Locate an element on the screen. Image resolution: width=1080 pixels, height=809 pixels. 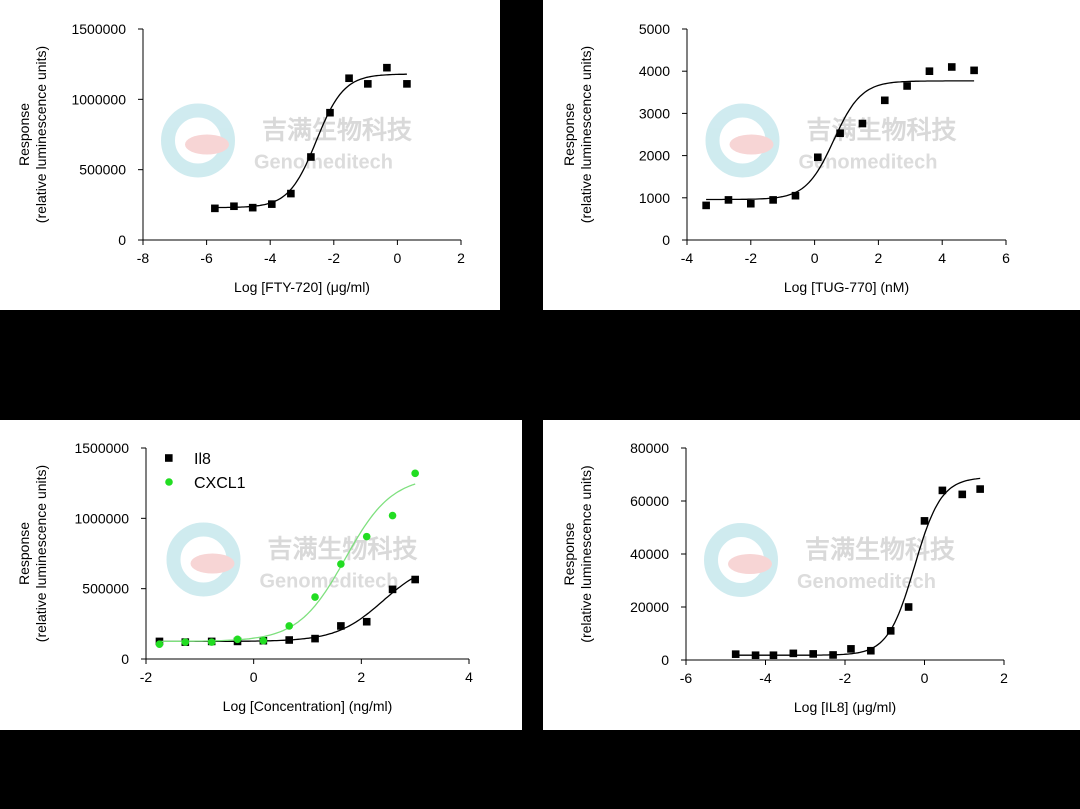
y-tick-label: 1000000 is located at coordinates (101, 518).